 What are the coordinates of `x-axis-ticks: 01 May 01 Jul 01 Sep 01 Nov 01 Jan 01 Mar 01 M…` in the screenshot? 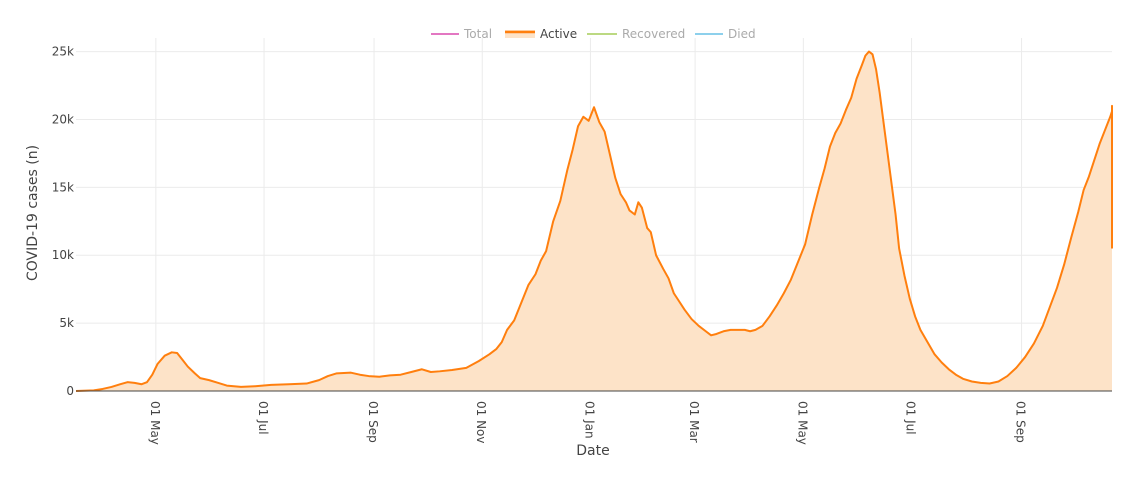 It's located at (588, 423).